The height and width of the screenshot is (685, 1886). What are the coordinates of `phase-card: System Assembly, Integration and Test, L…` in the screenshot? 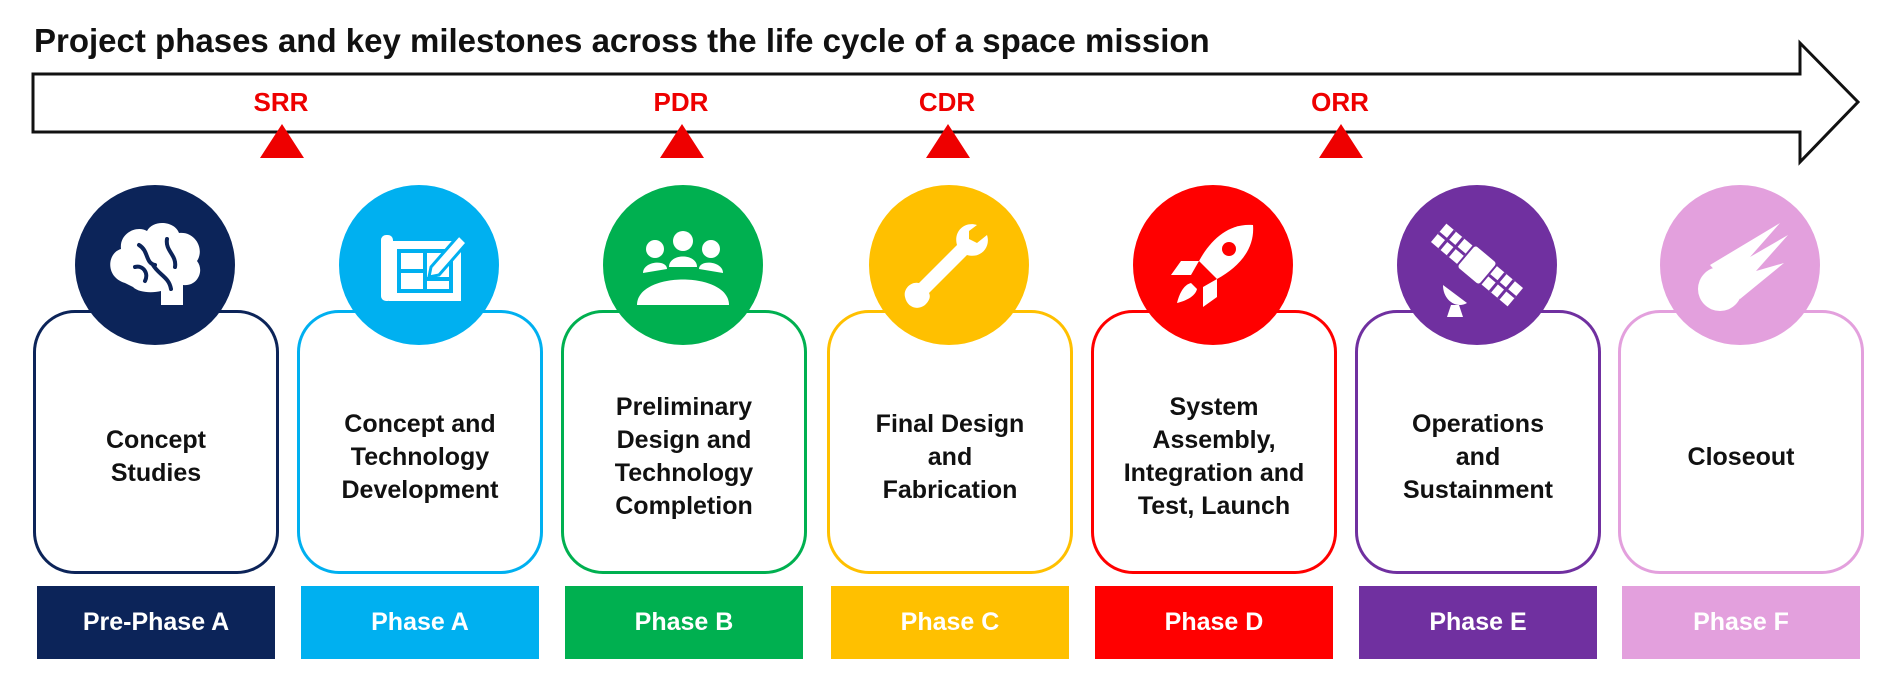 It's located at (1214, 442).